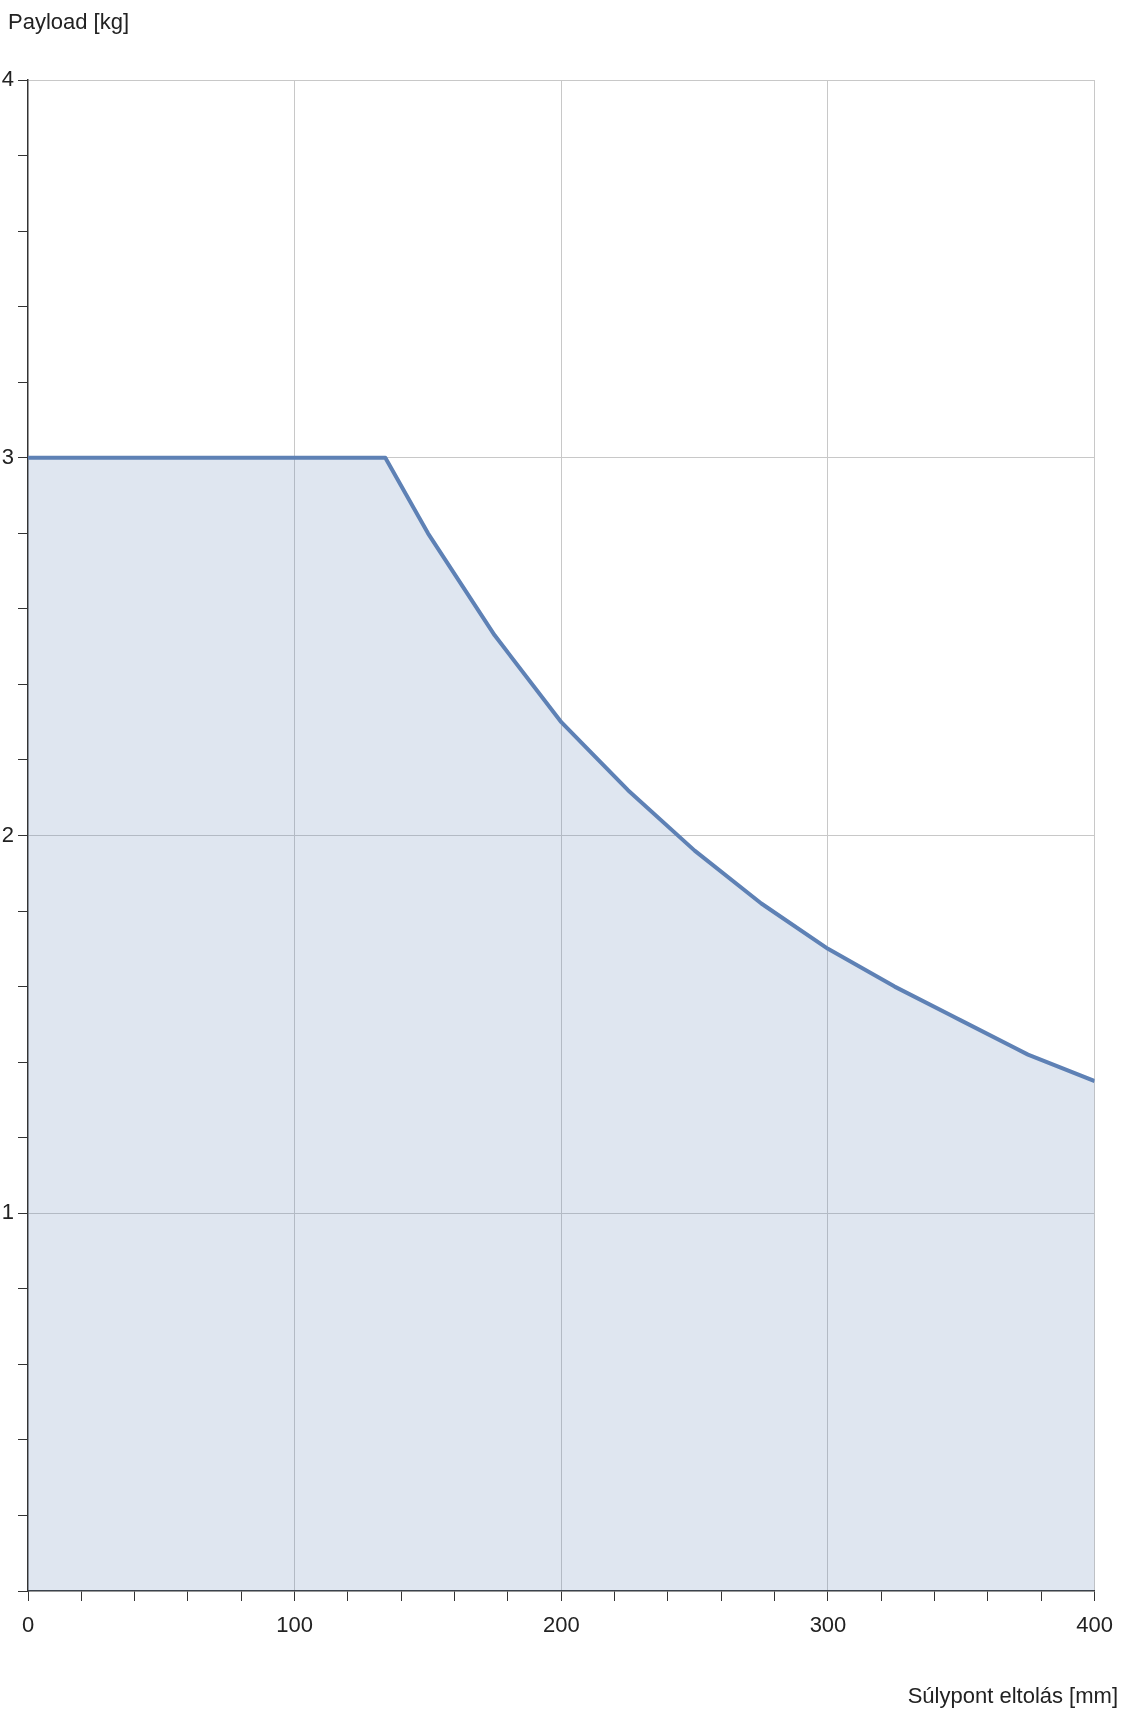 This screenshot has width=1125, height=1715. Describe the element at coordinates (28, 1625) in the screenshot. I see `x-tick-label: 0` at that location.